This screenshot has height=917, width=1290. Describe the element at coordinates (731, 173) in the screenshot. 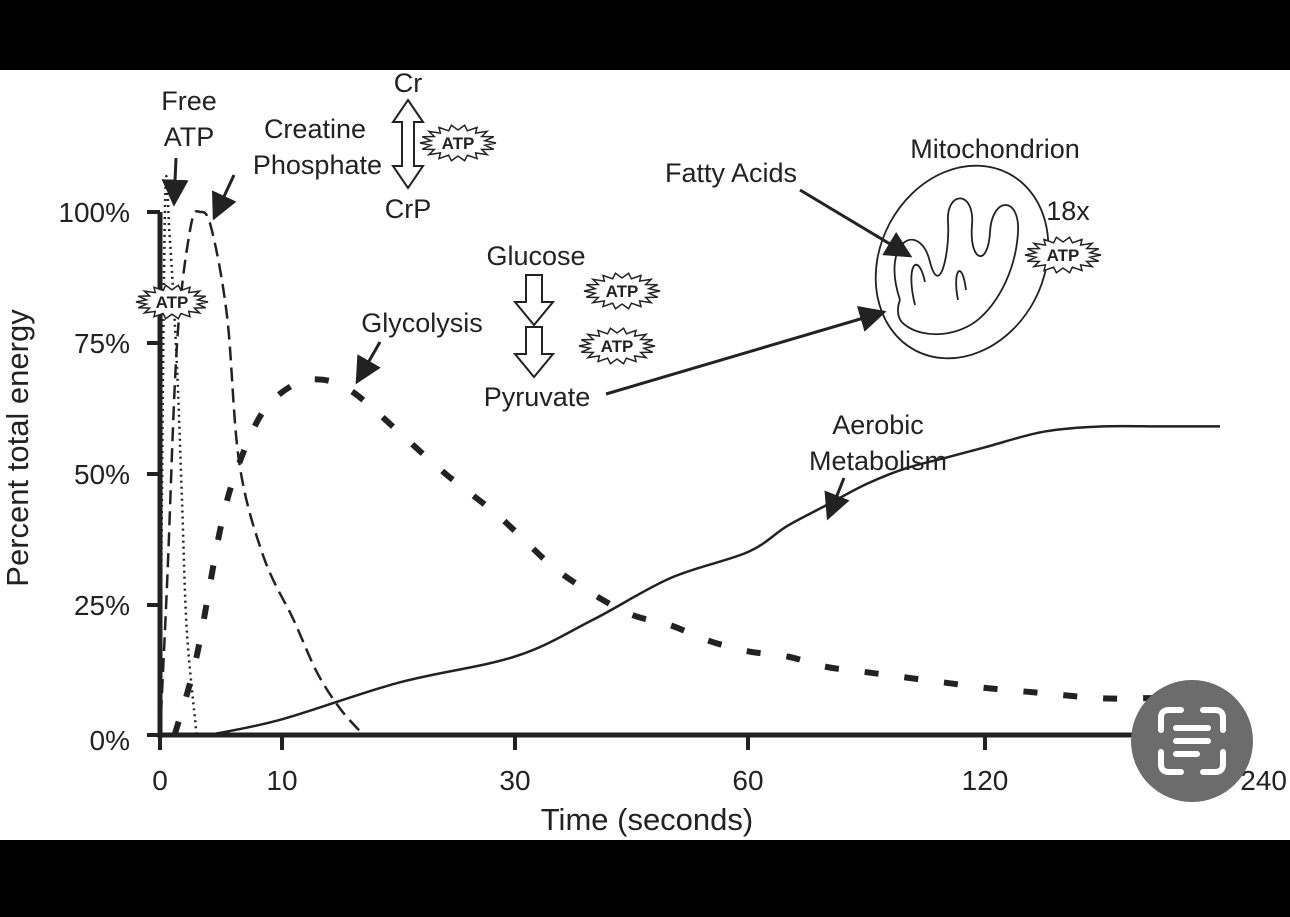

I see `fatty-acids-label: Fatty Acids` at that location.